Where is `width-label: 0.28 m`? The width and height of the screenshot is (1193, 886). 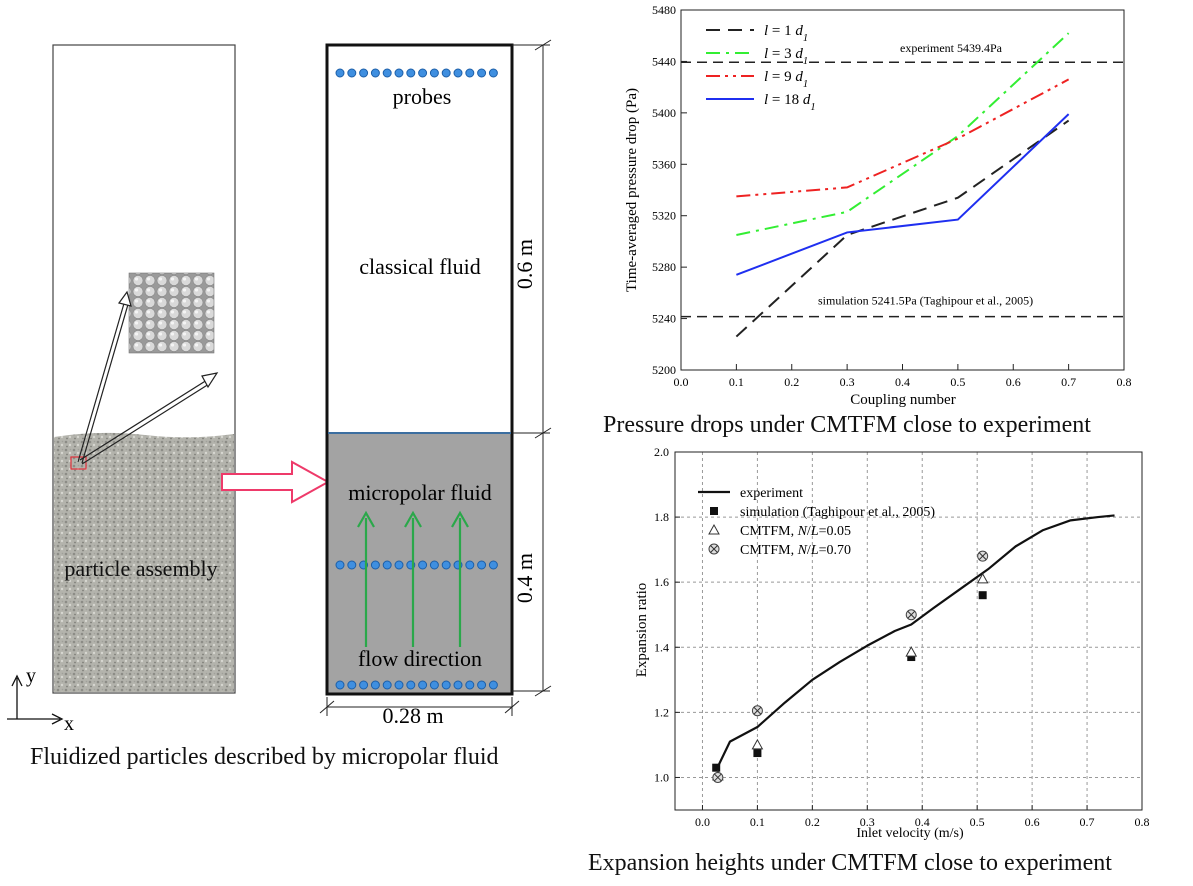 width-label: 0.28 m is located at coordinates (412, 715).